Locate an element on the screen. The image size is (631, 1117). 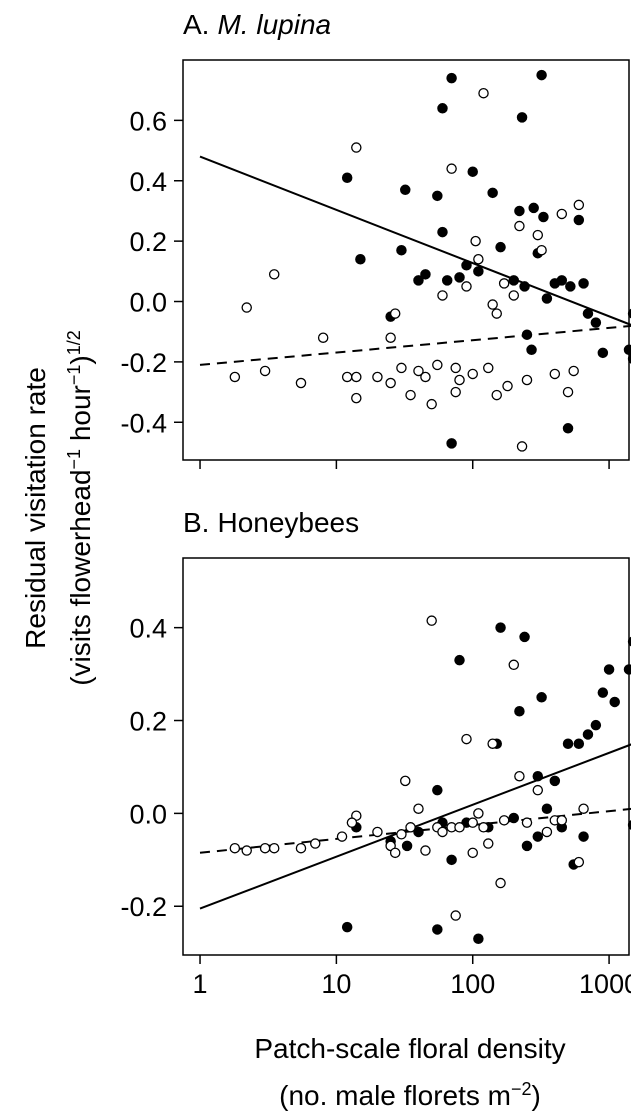
superscript: −1 is located at coordinates (74, 375).